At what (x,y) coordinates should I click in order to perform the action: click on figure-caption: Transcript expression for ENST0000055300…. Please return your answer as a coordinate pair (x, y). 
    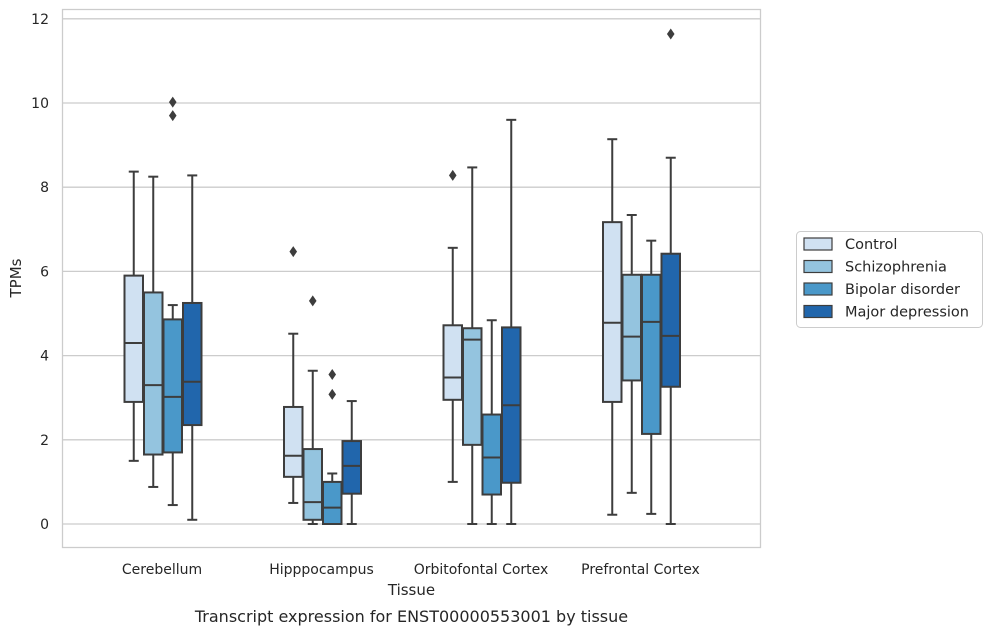
    Looking at the image, I should click on (411, 616).